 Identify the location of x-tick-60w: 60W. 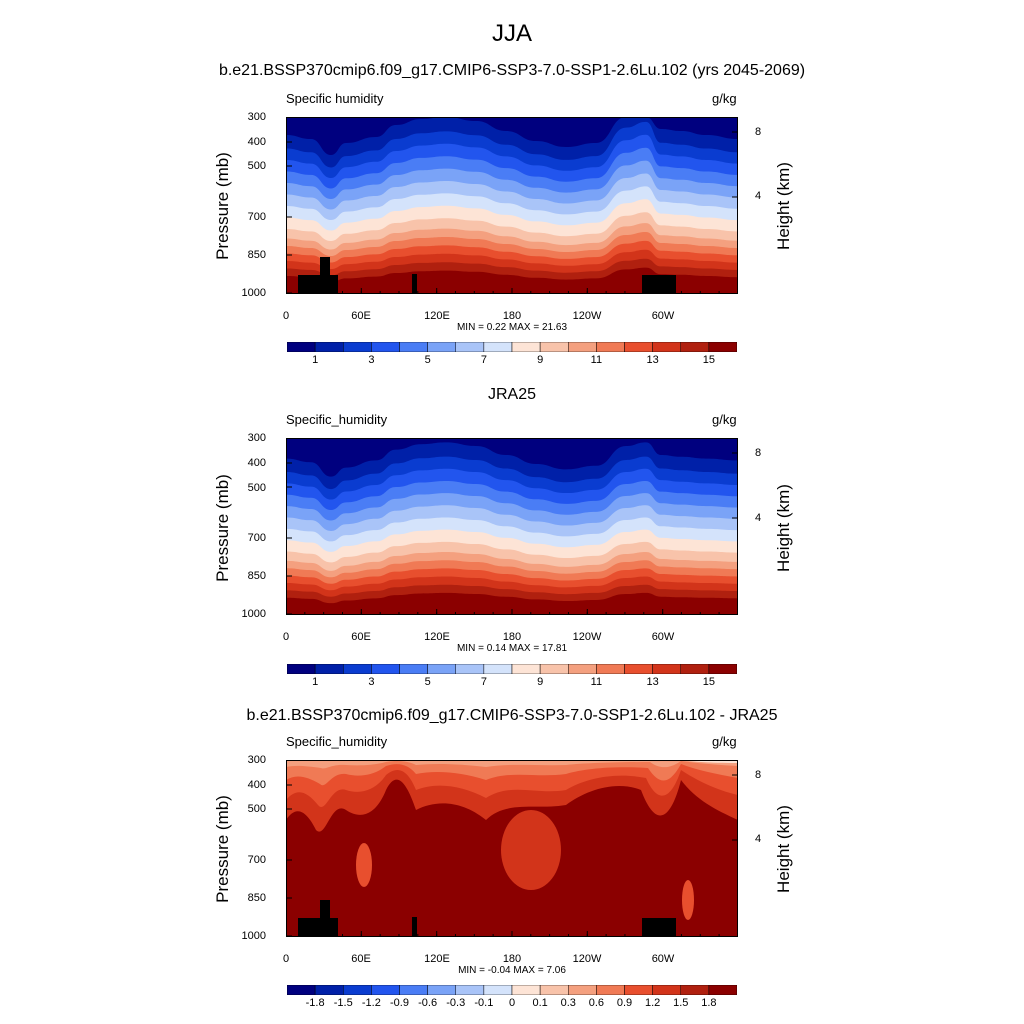
(663, 316).